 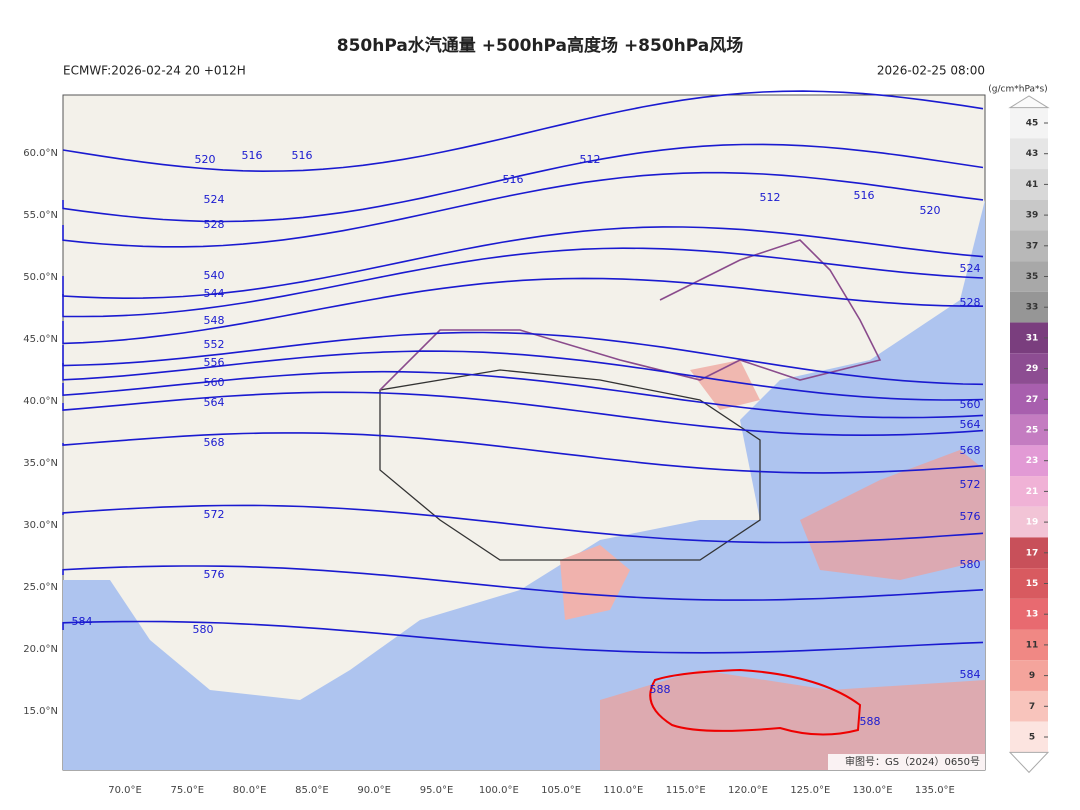 What do you see at coordinates (1032, 154) in the screenshot?
I see `colorbar-label: 43` at bounding box center [1032, 154].